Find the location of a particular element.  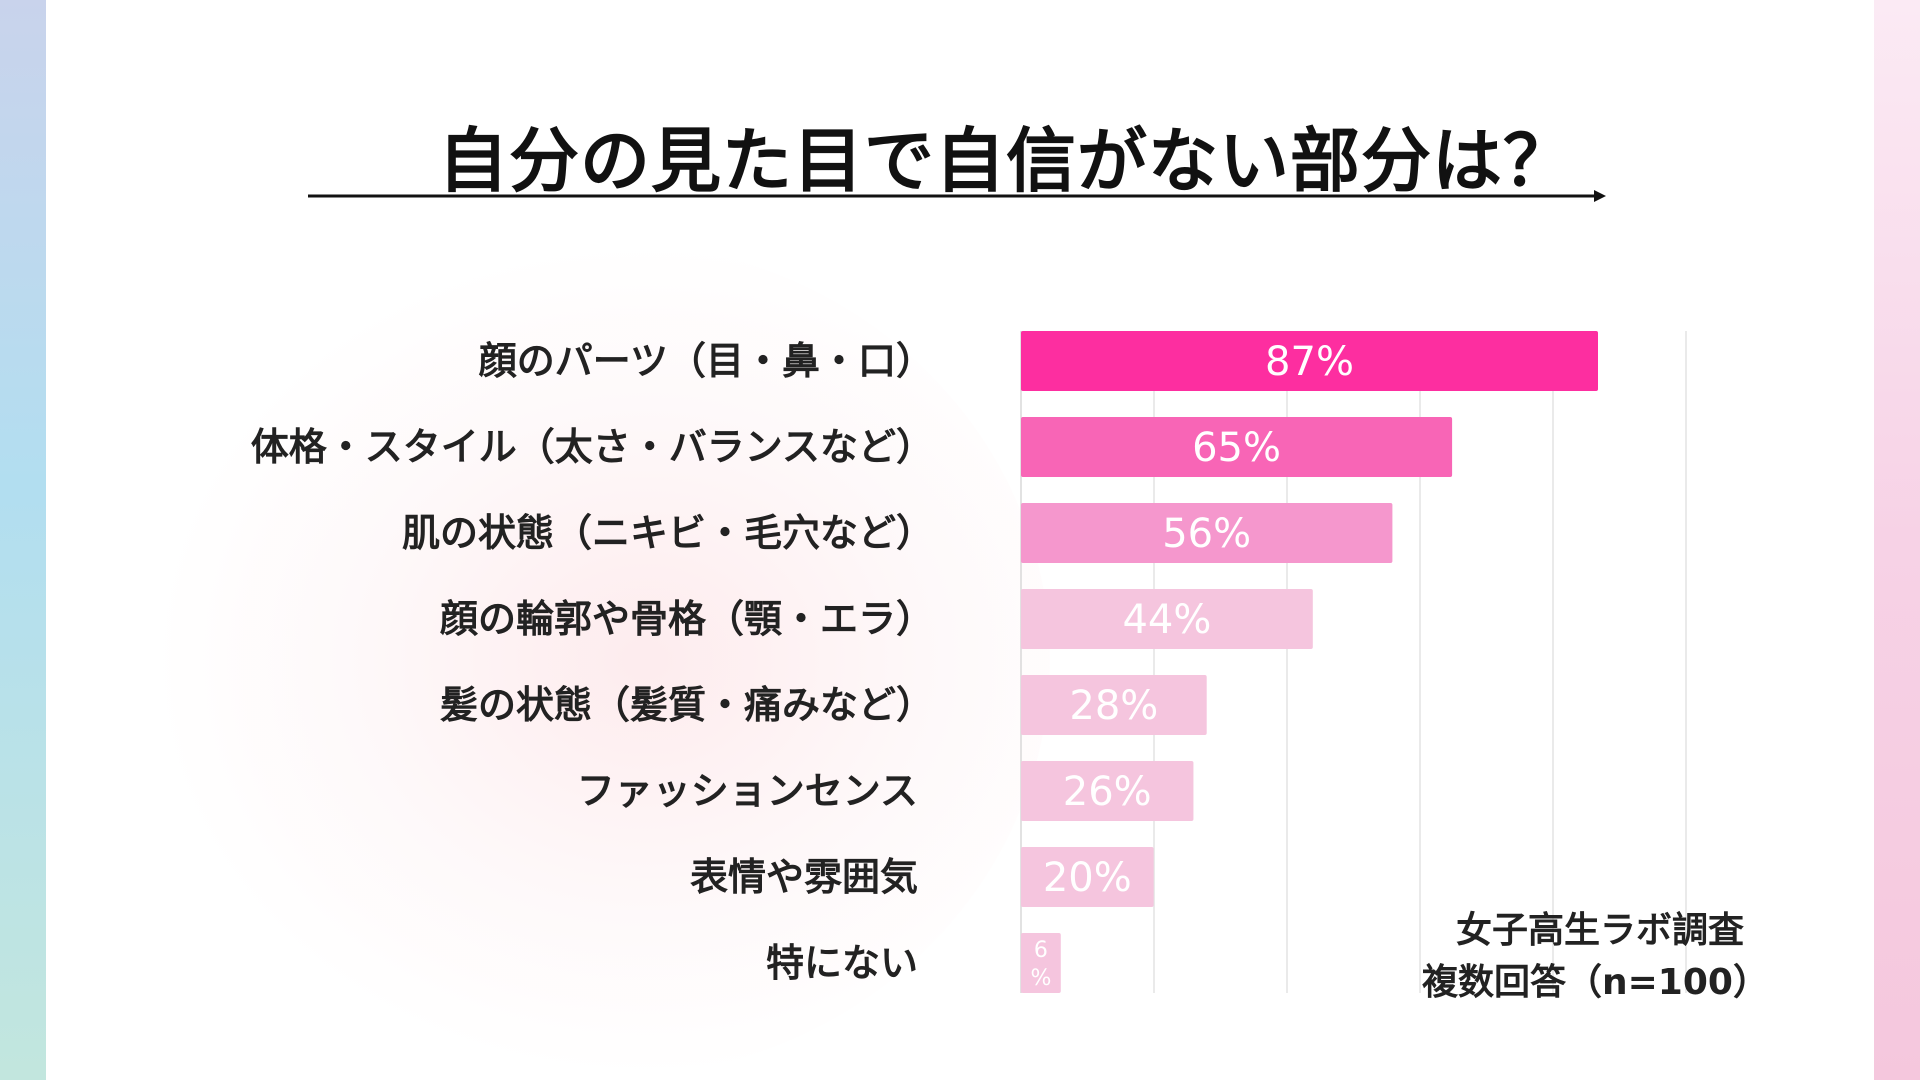

source-line-2: 複数回答（n=100） is located at coordinates (1595, 982).